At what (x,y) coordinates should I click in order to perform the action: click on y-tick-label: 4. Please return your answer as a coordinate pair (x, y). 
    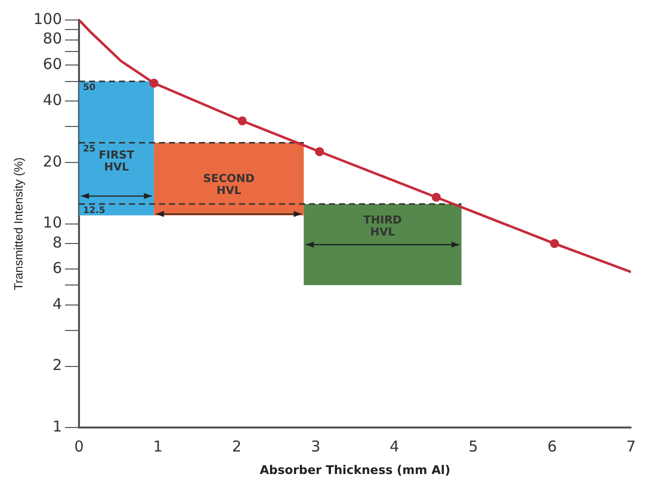
    Looking at the image, I should click on (57, 303).